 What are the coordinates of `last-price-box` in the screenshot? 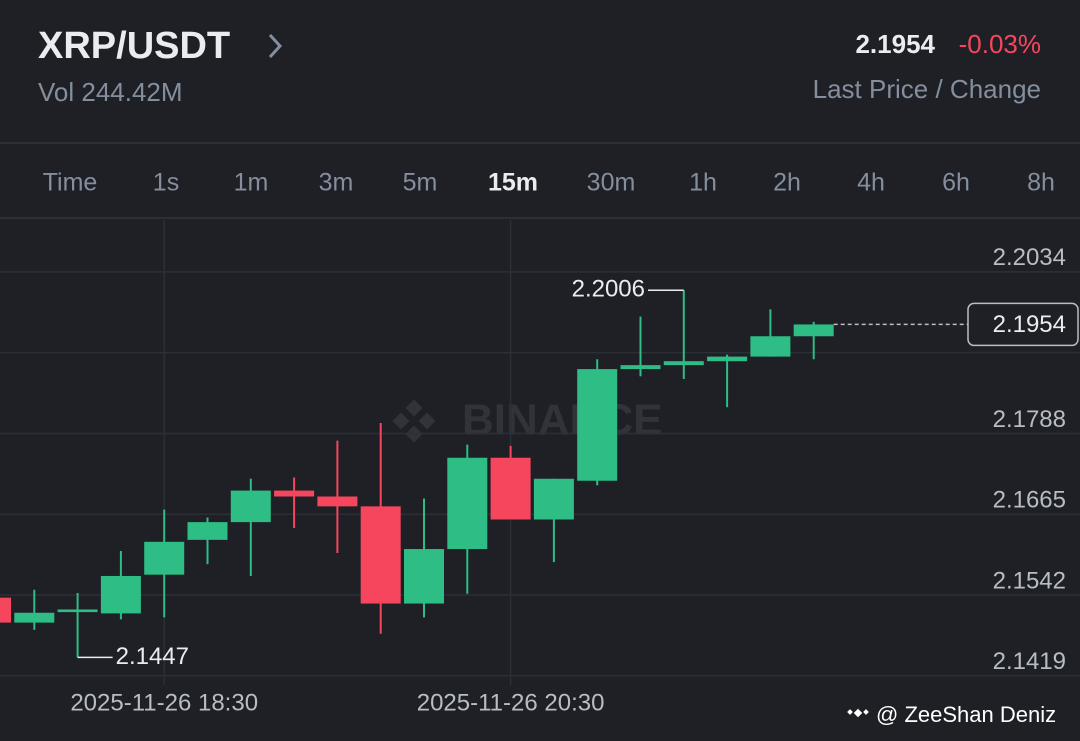 It's located at (1023, 324).